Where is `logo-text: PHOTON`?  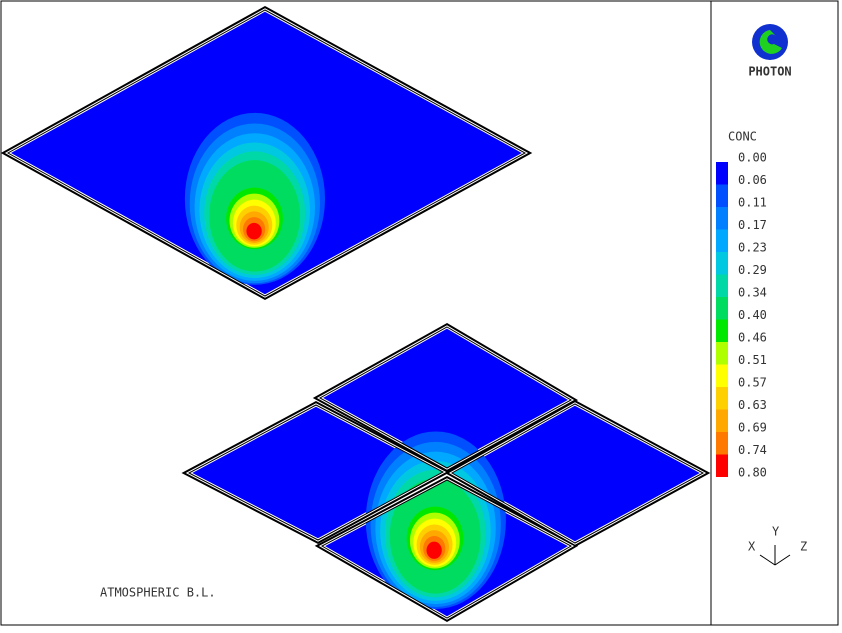 logo-text: PHOTON is located at coordinates (769, 72).